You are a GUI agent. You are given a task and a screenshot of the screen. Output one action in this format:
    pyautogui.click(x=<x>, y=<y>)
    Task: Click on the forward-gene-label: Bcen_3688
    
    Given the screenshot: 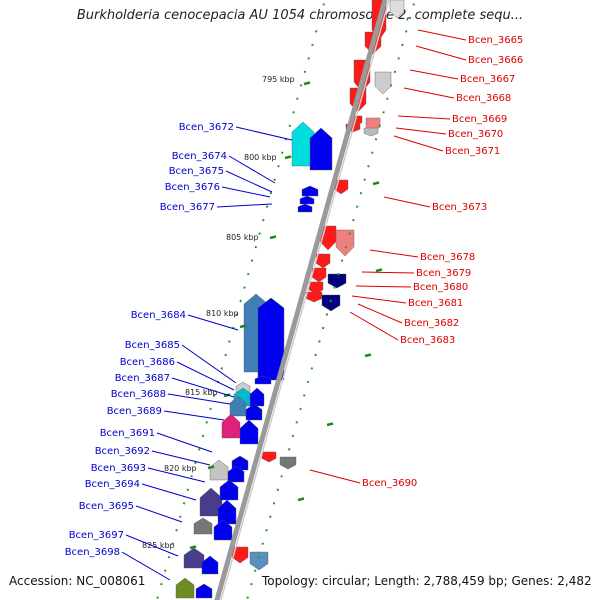 What is the action you would take?
    pyautogui.click(x=138, y=394)
    